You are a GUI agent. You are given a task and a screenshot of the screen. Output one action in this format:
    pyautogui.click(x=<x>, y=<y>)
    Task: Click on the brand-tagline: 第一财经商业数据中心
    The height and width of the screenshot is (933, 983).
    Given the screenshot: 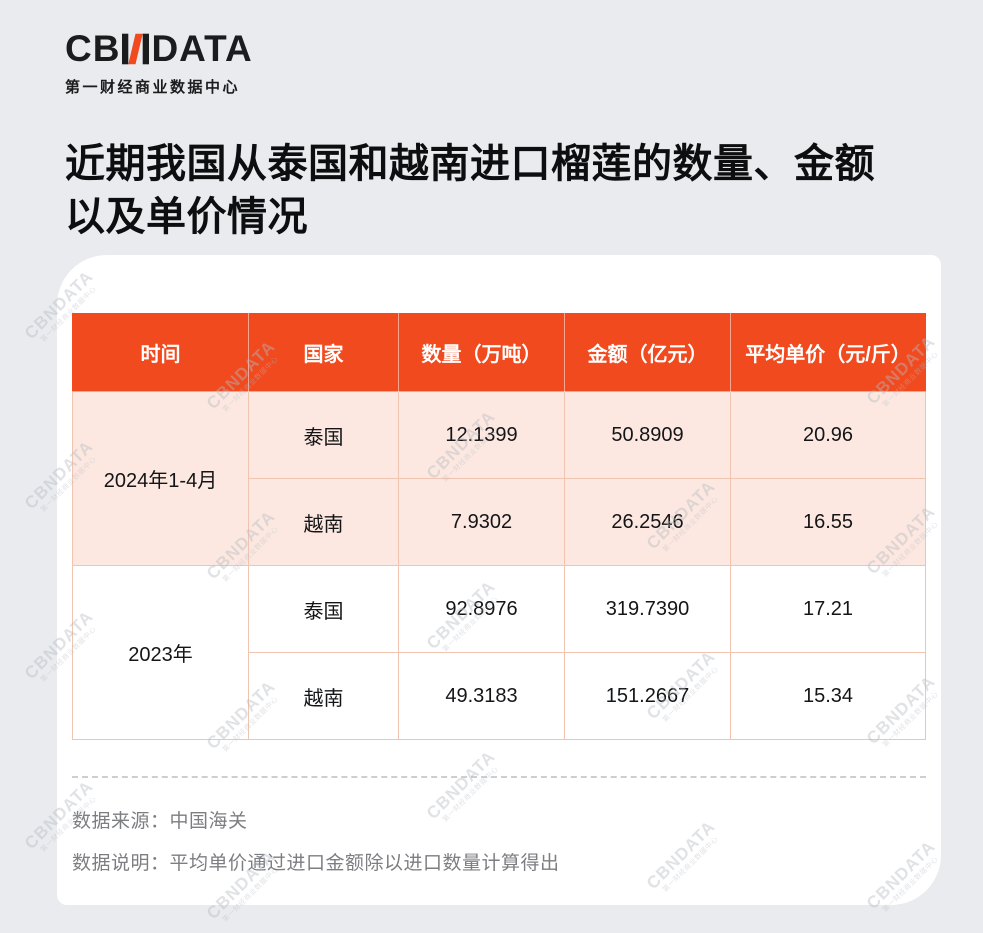 What is the action you would take?
    pyautogui.click(x=153, y=87)
    